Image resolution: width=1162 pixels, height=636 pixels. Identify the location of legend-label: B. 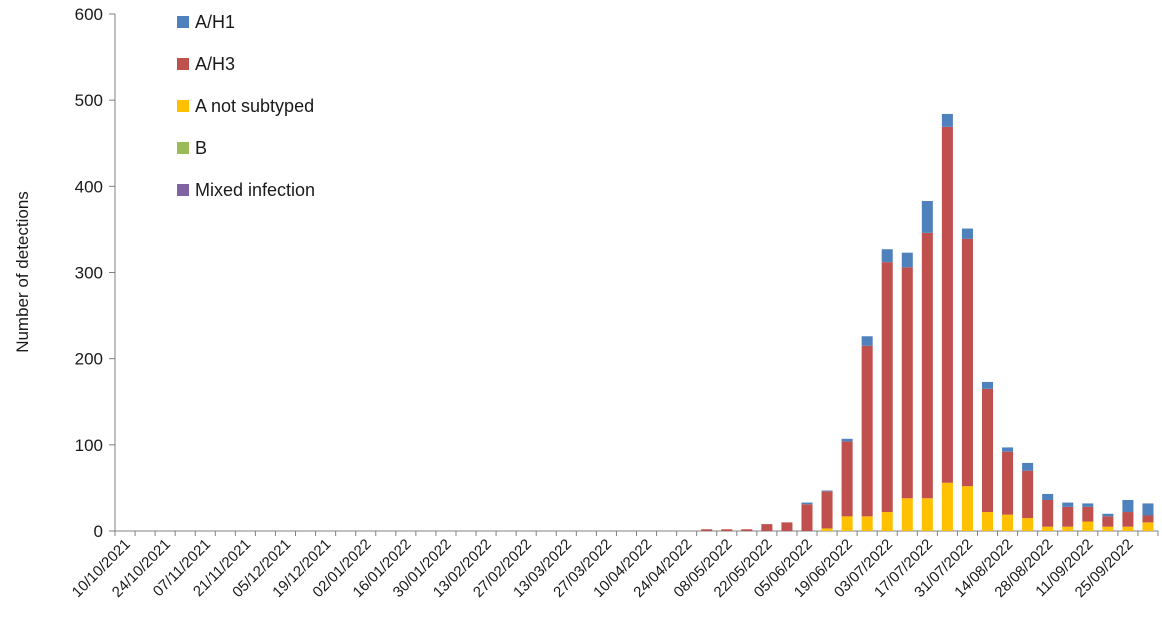
(201, 148).